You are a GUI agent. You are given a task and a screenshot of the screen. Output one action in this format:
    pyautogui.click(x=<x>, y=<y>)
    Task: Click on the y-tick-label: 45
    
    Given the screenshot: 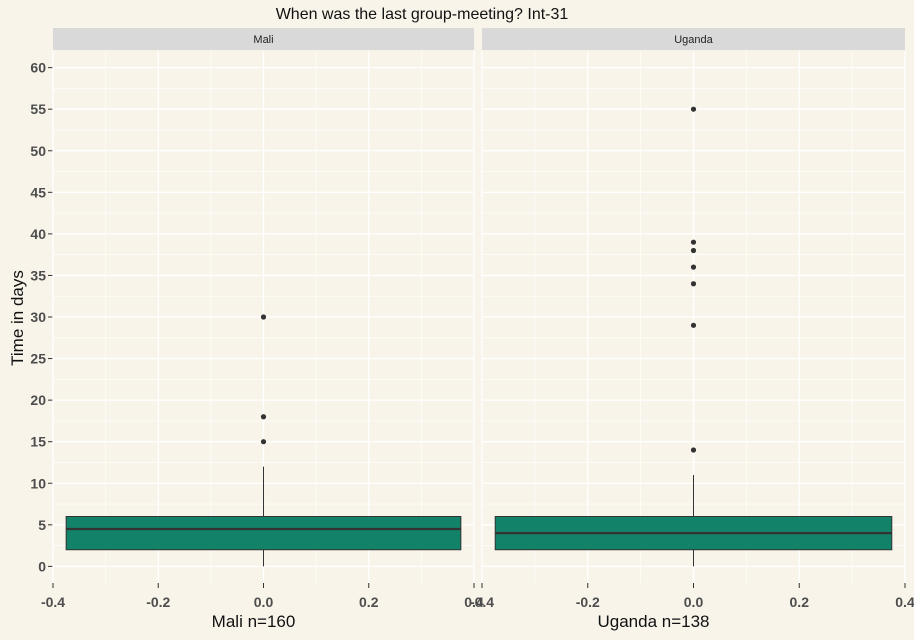 What is the action you would take?
    pyautogui.click(x=38, y=192)
    